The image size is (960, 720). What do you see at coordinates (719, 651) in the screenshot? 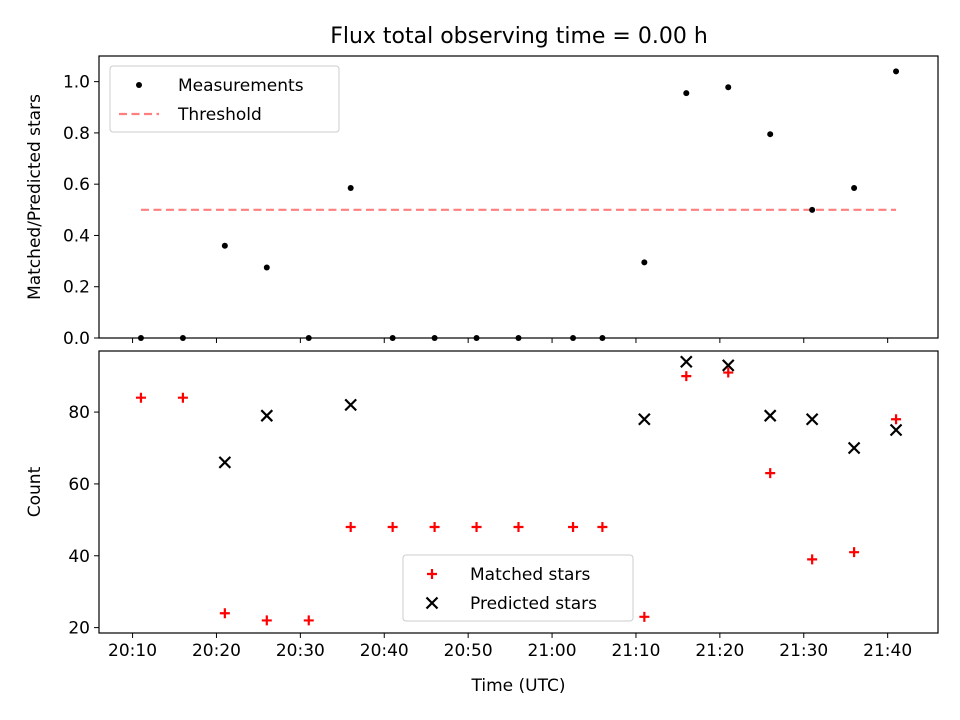
I see `count-xtick-label: 21:20` at bounding box center [719, 651].